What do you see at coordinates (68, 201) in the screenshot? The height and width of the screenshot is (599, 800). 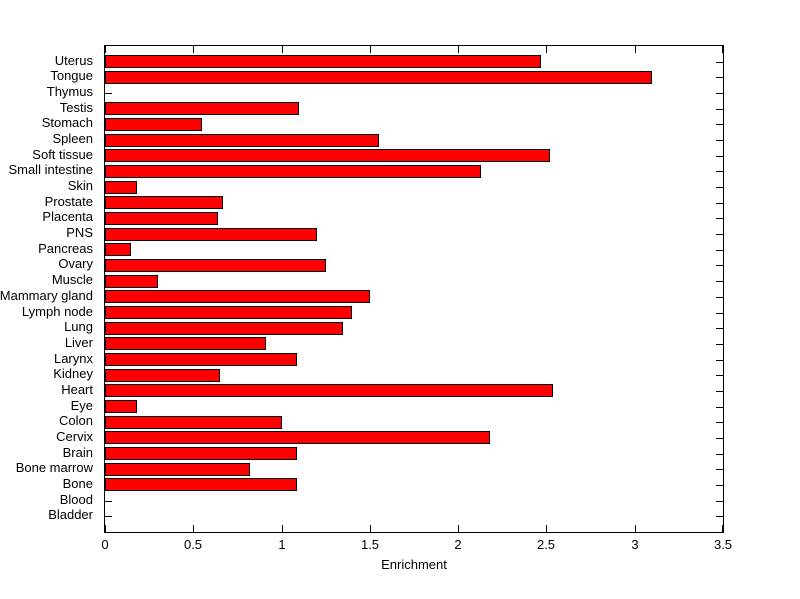 I see `y-tick-label: Prostate` at bounding box center [68, 201].